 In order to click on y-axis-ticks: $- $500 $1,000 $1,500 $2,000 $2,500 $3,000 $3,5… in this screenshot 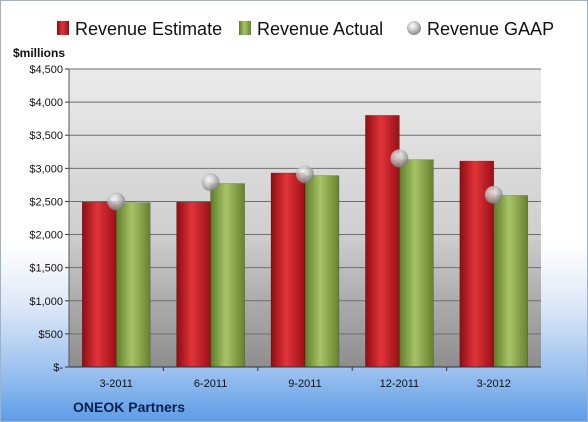, I will do `click(49, 219)`.